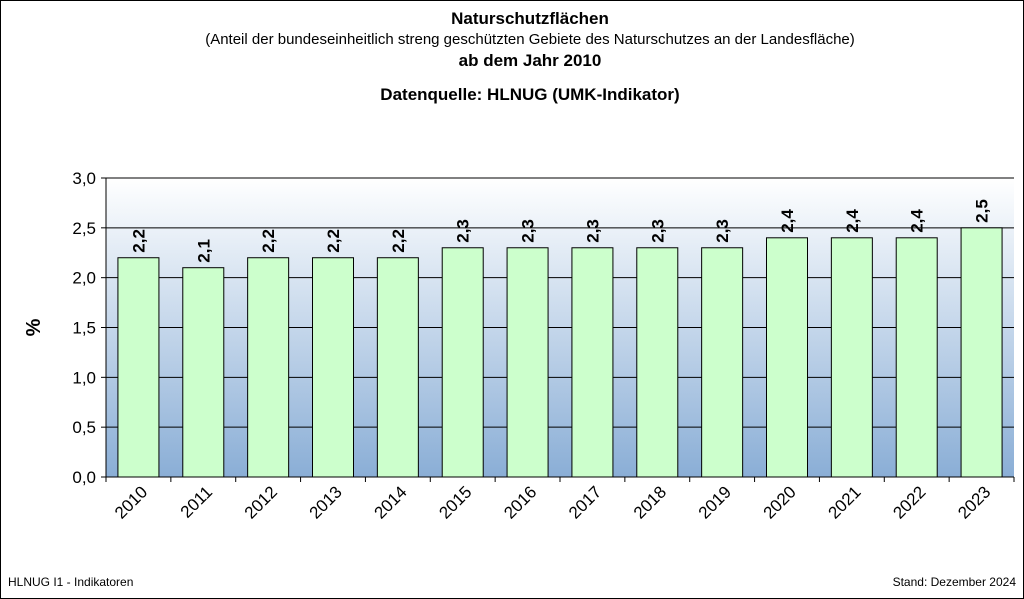  I want to click on data-label: 2,1, so click(203, 251).